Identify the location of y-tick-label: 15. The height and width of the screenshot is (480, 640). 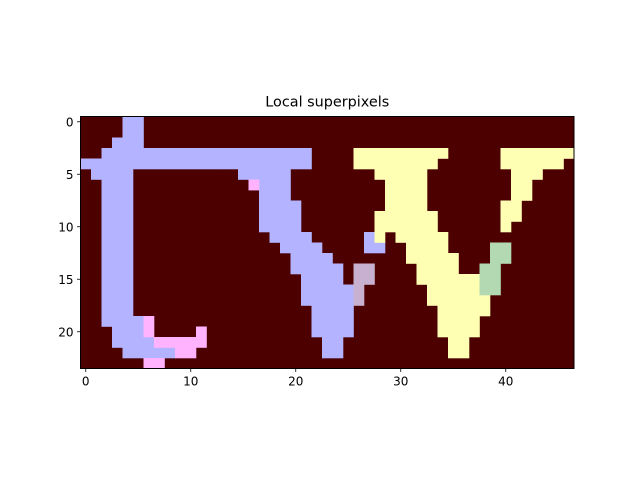
(65, 280).